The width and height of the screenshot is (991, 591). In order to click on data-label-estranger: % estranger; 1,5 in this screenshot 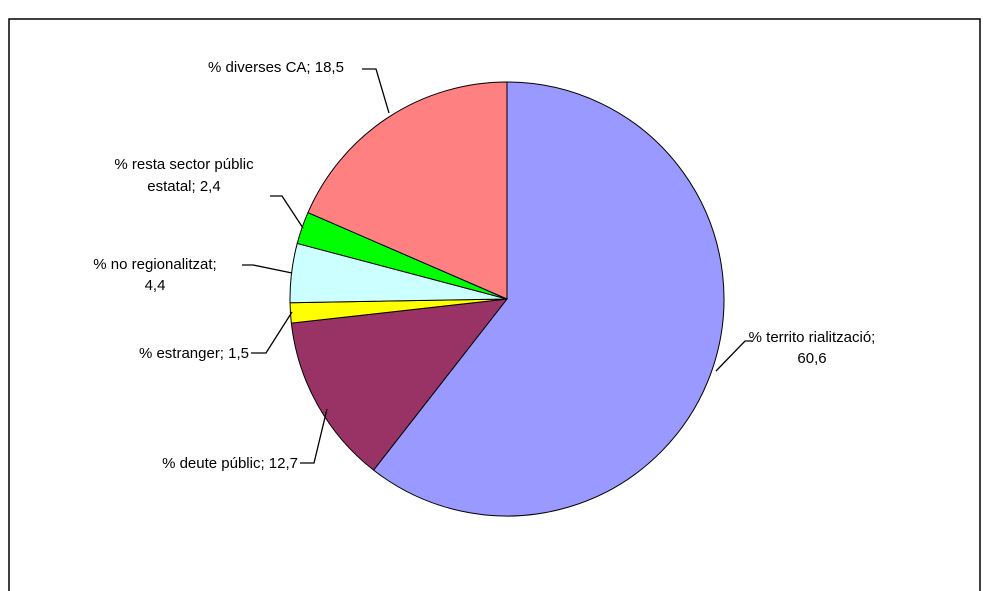, I will do `click(194, 353)`.